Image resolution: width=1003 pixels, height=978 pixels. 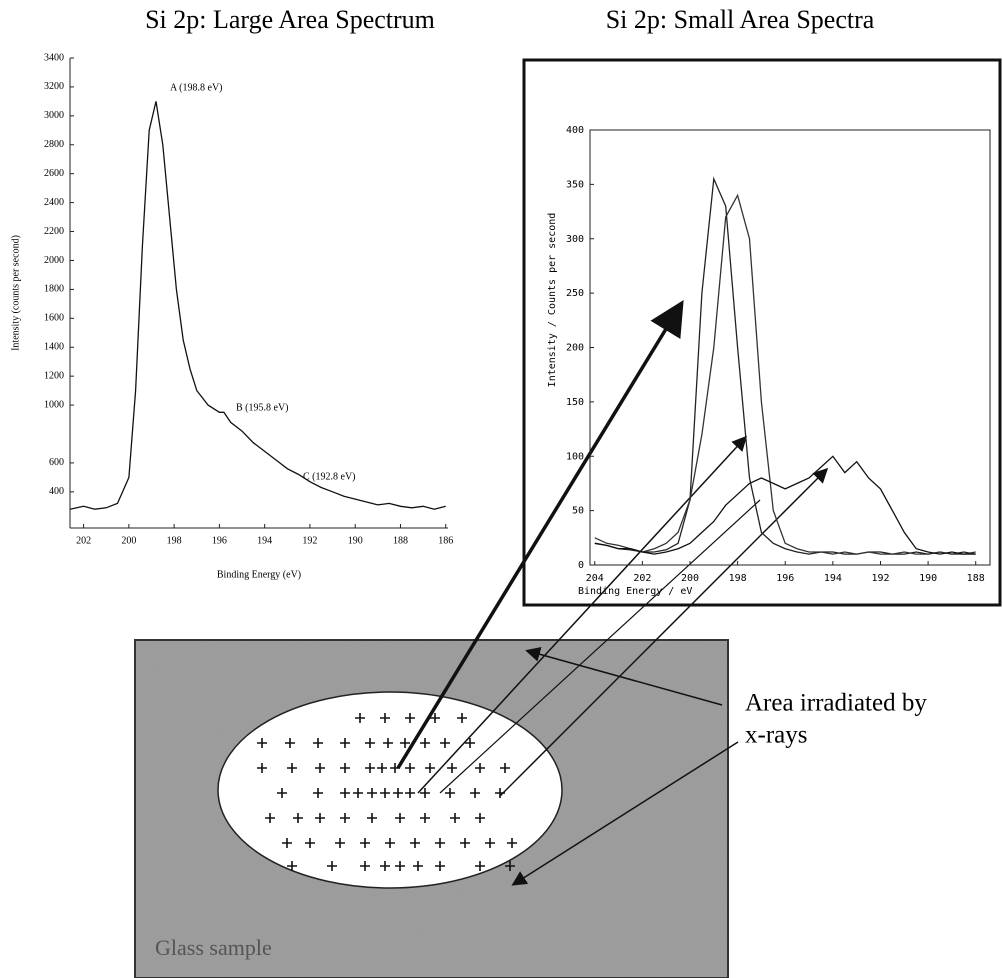 What do you see at coordinates (259, 574) in the screenshot?
I see `x-axis-label: Binding Energy (eV)` at bounding box center [259, 574].